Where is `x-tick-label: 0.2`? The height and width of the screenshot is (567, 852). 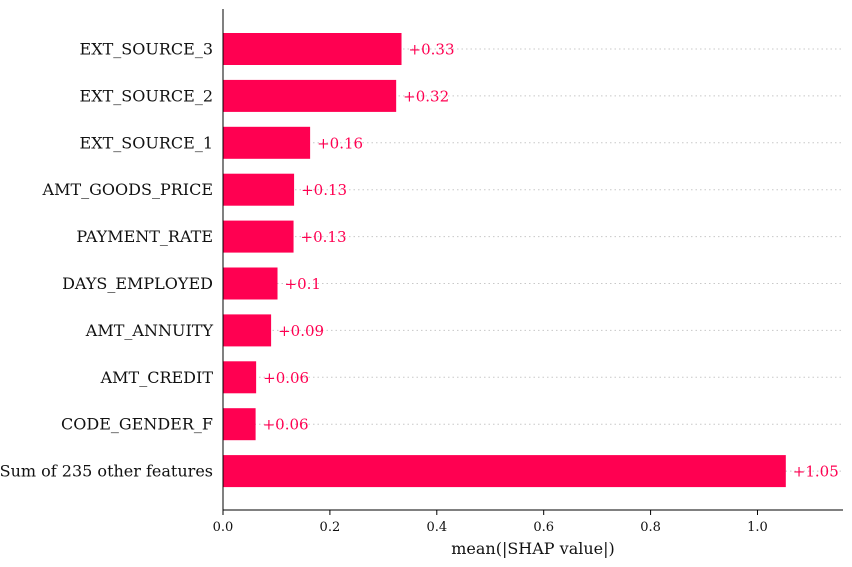 x-tick-label: 0.2 is located at coordinates (330, 527).